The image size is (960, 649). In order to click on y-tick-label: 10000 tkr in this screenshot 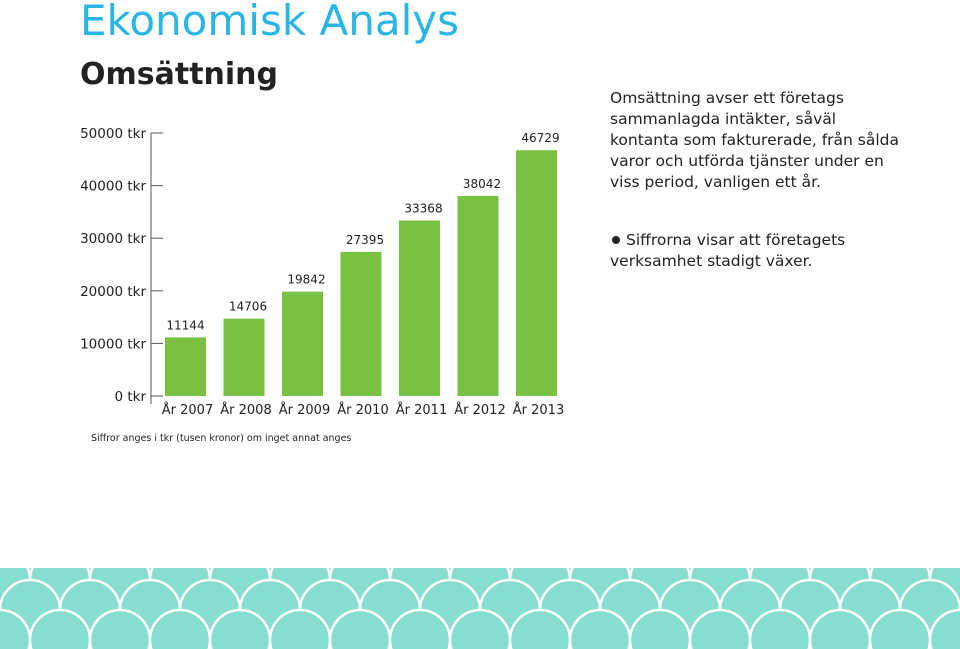, I will do `click(113, 344)`.